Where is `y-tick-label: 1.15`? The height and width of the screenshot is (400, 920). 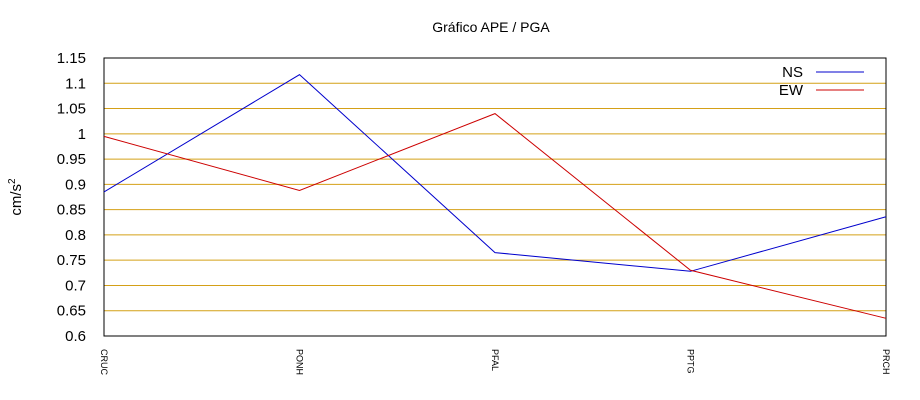 y-tick-label: 1.15 is located at coordinates (71, 58).